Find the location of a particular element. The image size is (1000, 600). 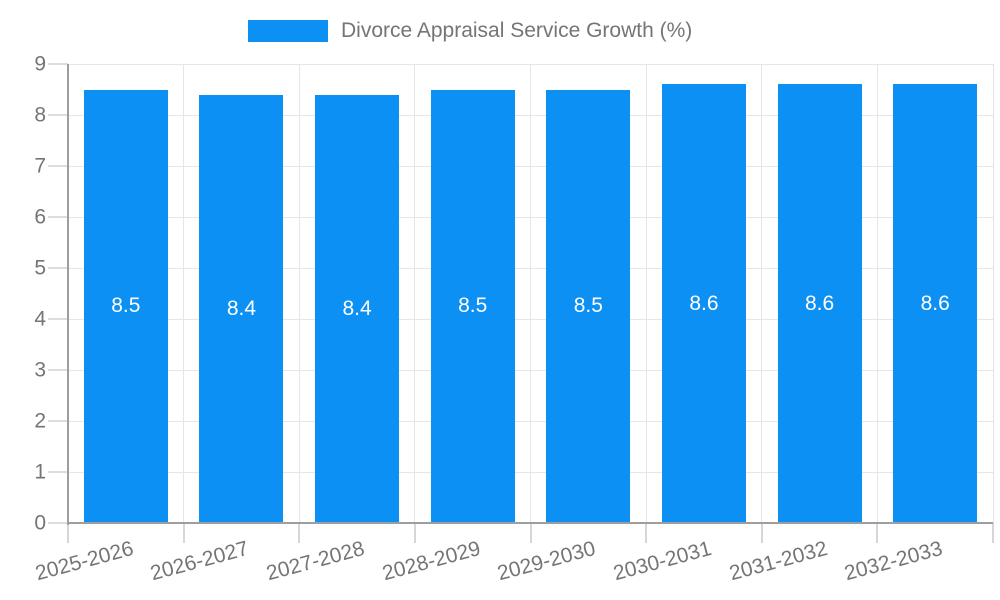

ytick-label-5: 5 is located at coordinates (40, 268).